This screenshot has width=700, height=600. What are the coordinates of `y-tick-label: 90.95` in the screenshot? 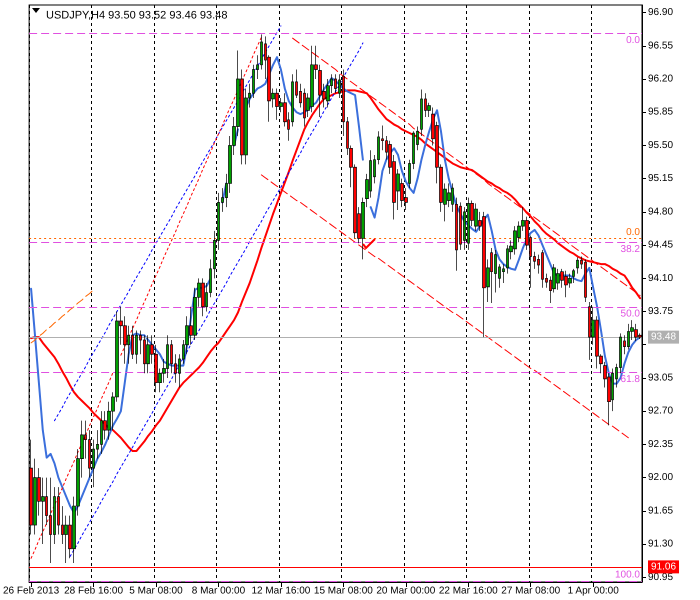 It's located at (661, 577).